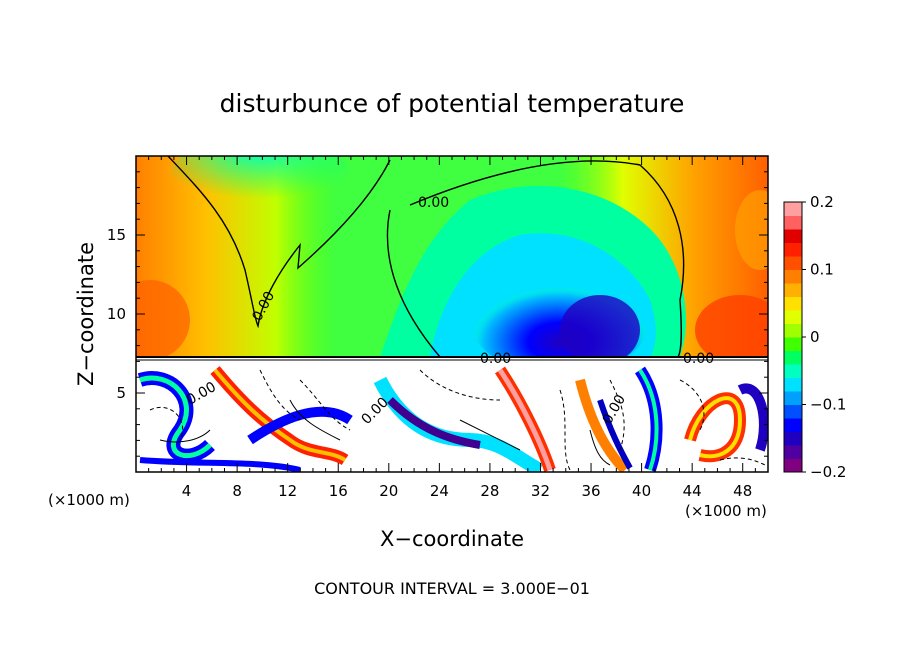 The height and width of the screenshot is (654, 904). I want to click on lower-field, so click(452, 414).